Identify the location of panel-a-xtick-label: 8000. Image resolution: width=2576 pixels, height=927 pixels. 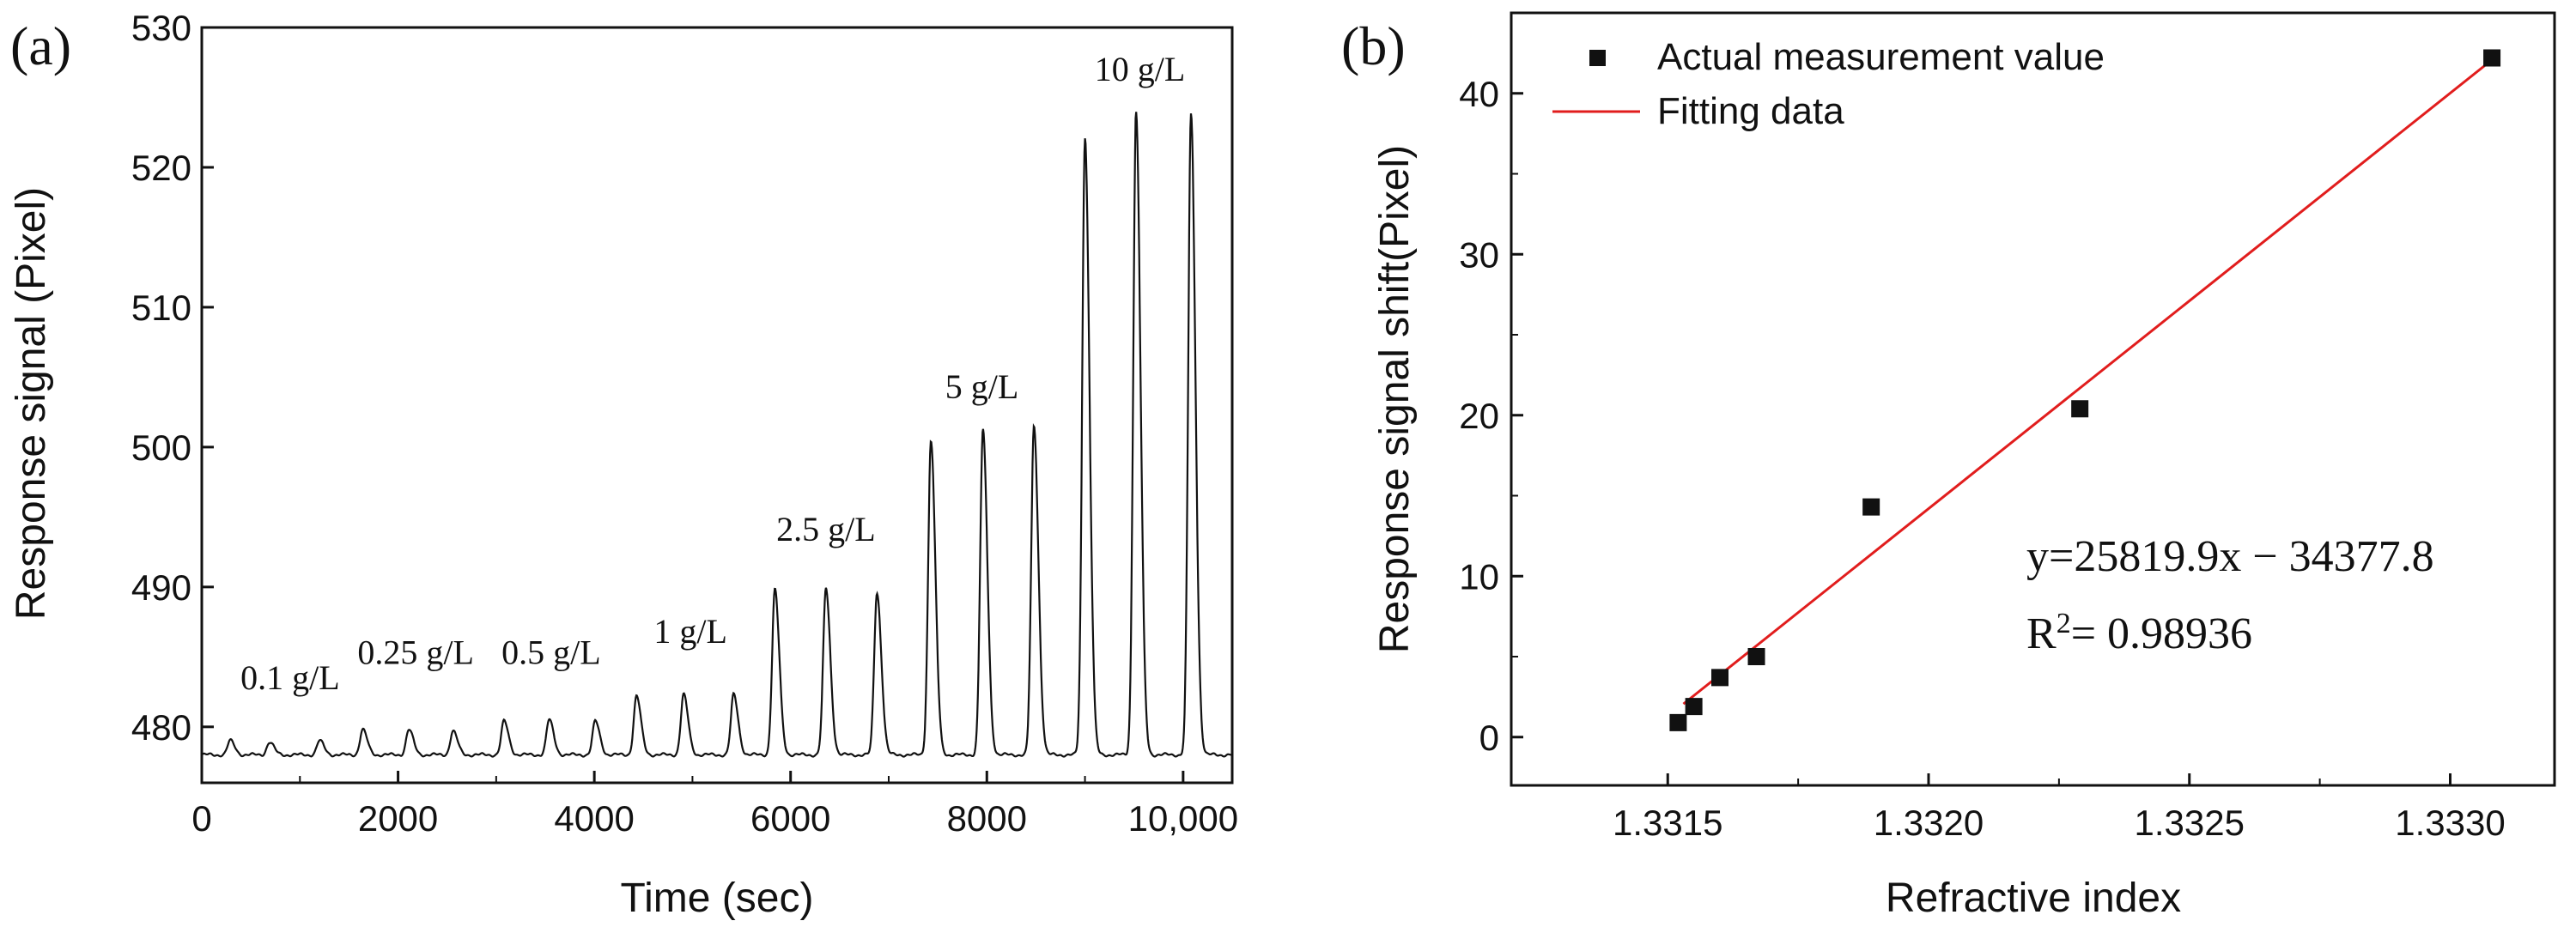
(987, 818).